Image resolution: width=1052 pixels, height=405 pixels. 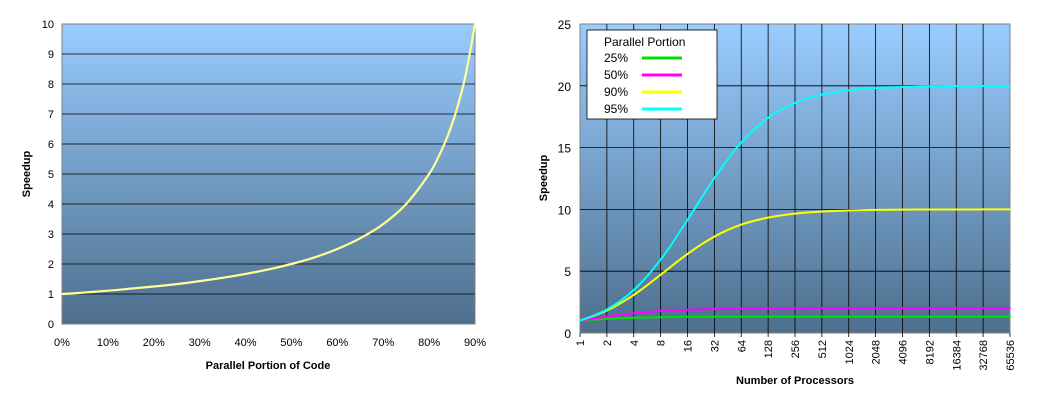 I want to click on chart-2-x-tick-label: 512, so click(x=823, y=349).